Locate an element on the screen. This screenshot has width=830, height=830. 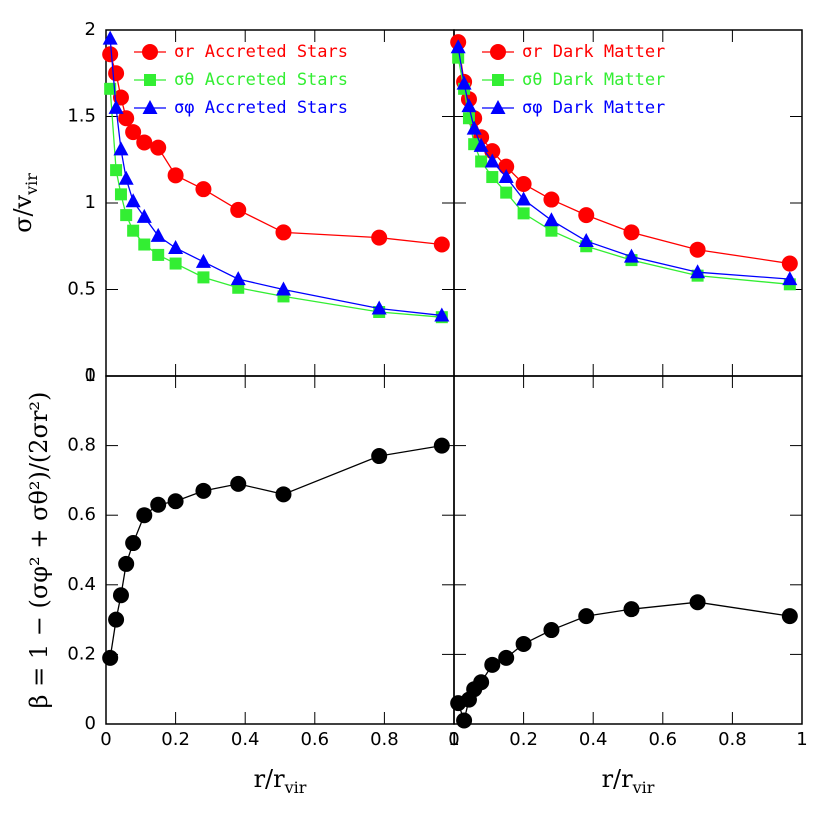
y-axis-label-main: σ/v is located at coordinates (23, 213).